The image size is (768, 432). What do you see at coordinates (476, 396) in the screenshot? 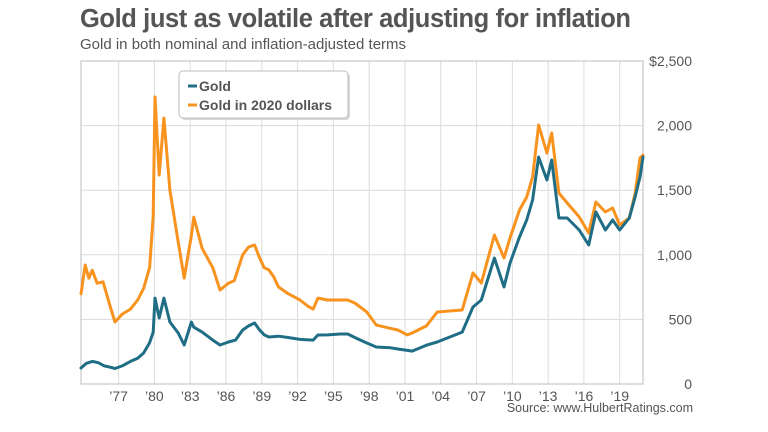
I see `x-tick-label: ’07` at bounding box center [476, 396].